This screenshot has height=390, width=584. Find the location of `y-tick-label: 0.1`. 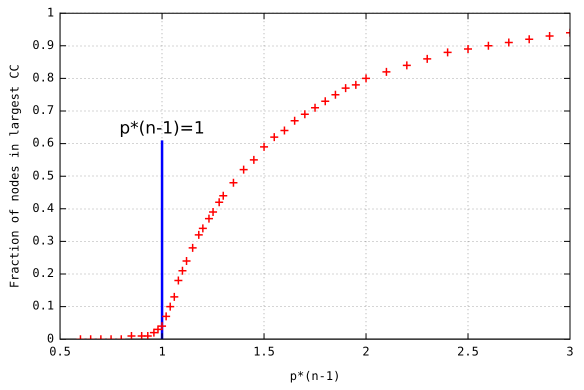

y-tick-label: 0.1 is located at coordinates (43, 305).